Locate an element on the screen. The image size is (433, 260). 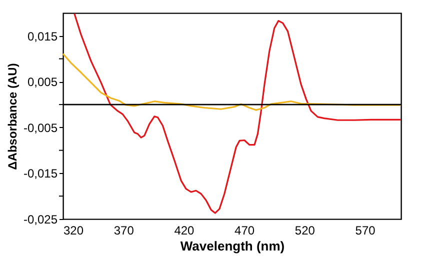
y-tick-label: 0,005 is located at coordinates (42, 82).